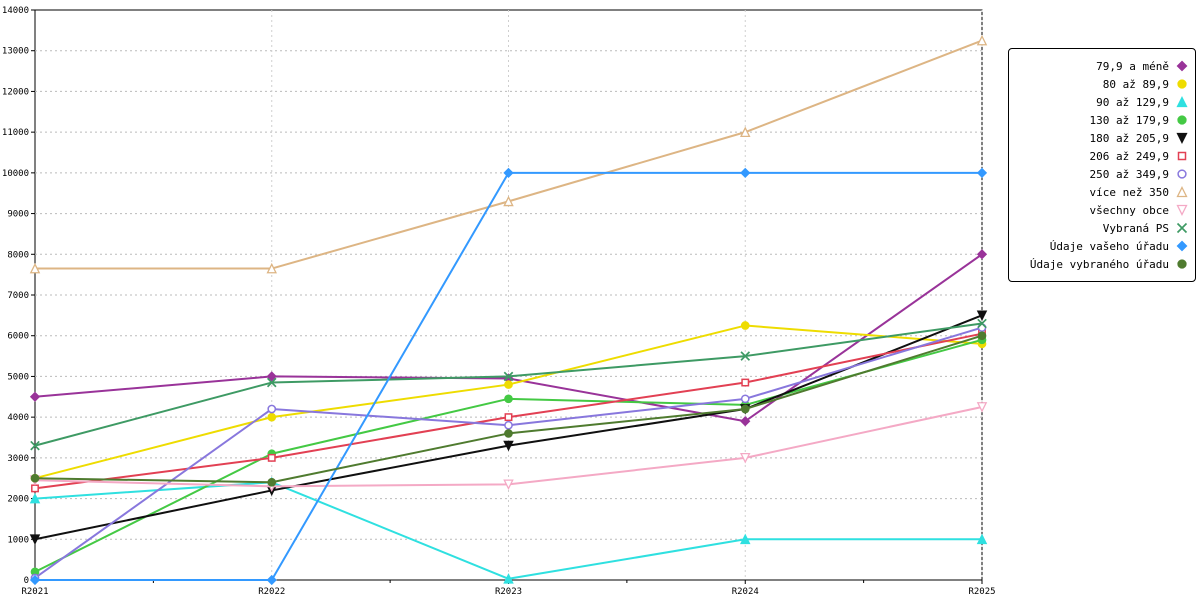 The height and width of the screenshot is (600, 1200). I want to click on y-tick-label: 12000, so click(15, 92).